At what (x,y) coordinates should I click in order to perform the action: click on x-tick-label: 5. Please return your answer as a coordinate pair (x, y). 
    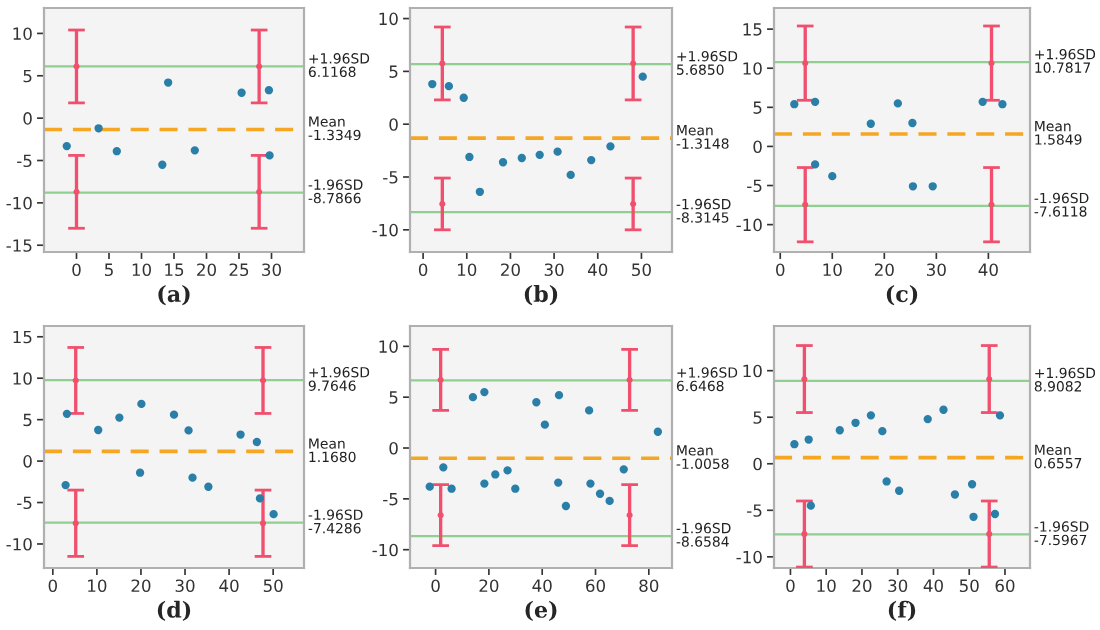
    Looking at the image, I should click on (108, 270).